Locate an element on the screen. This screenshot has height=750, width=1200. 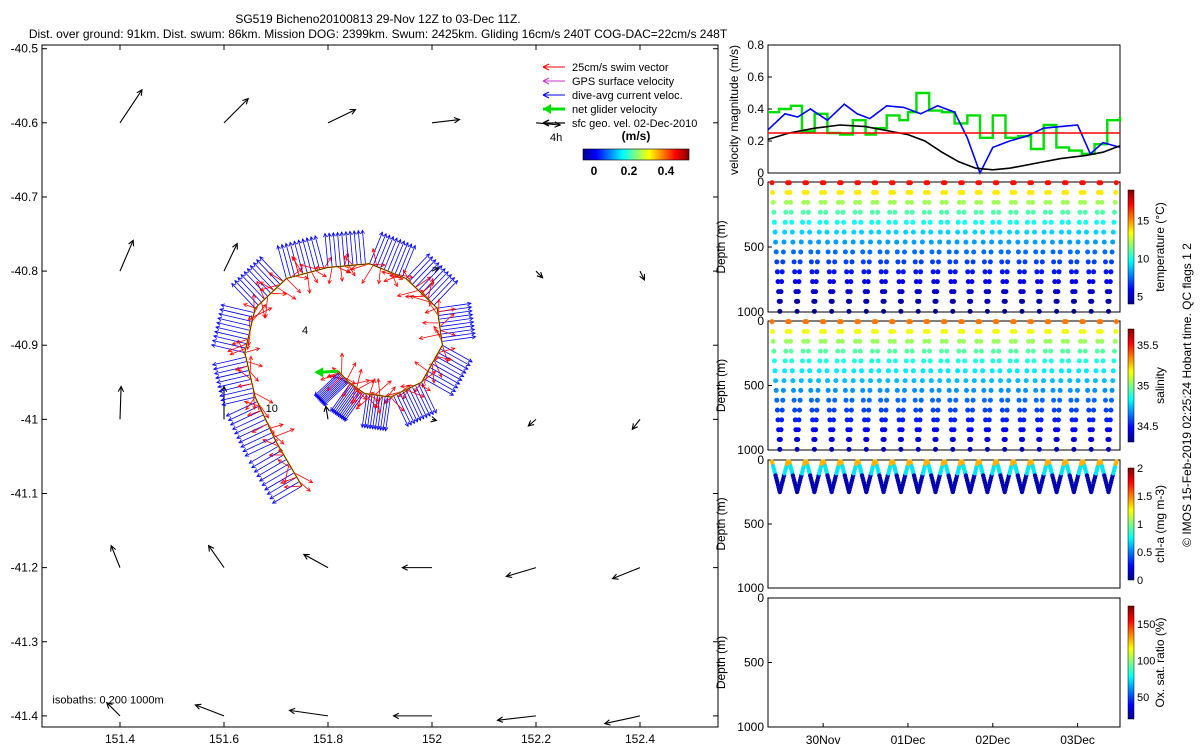
legend-entry-gps: GPS surface velocity is located at coordinates (623, 82).